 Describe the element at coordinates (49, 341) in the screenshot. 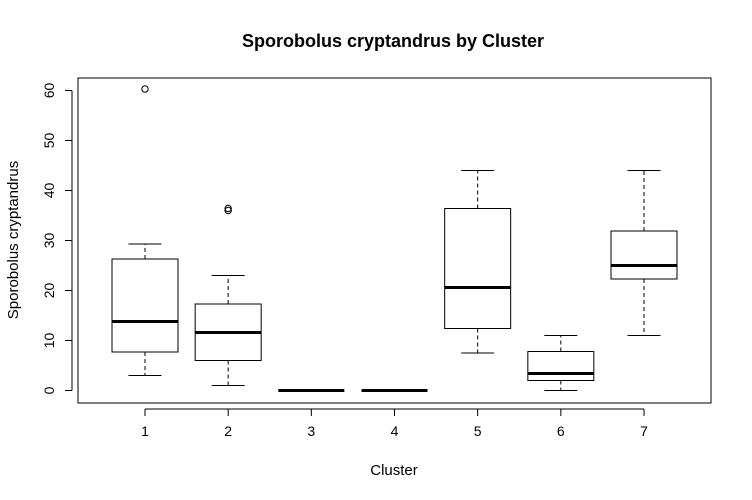

I see `y-tick-label: 10` at that location.